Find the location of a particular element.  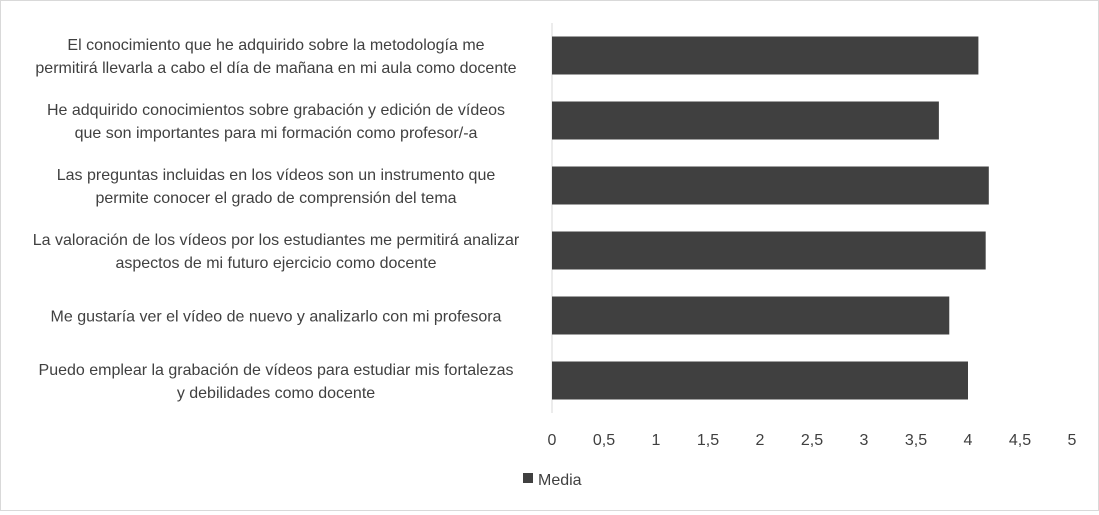

legend-swatch is located at coordinates (528, 478).